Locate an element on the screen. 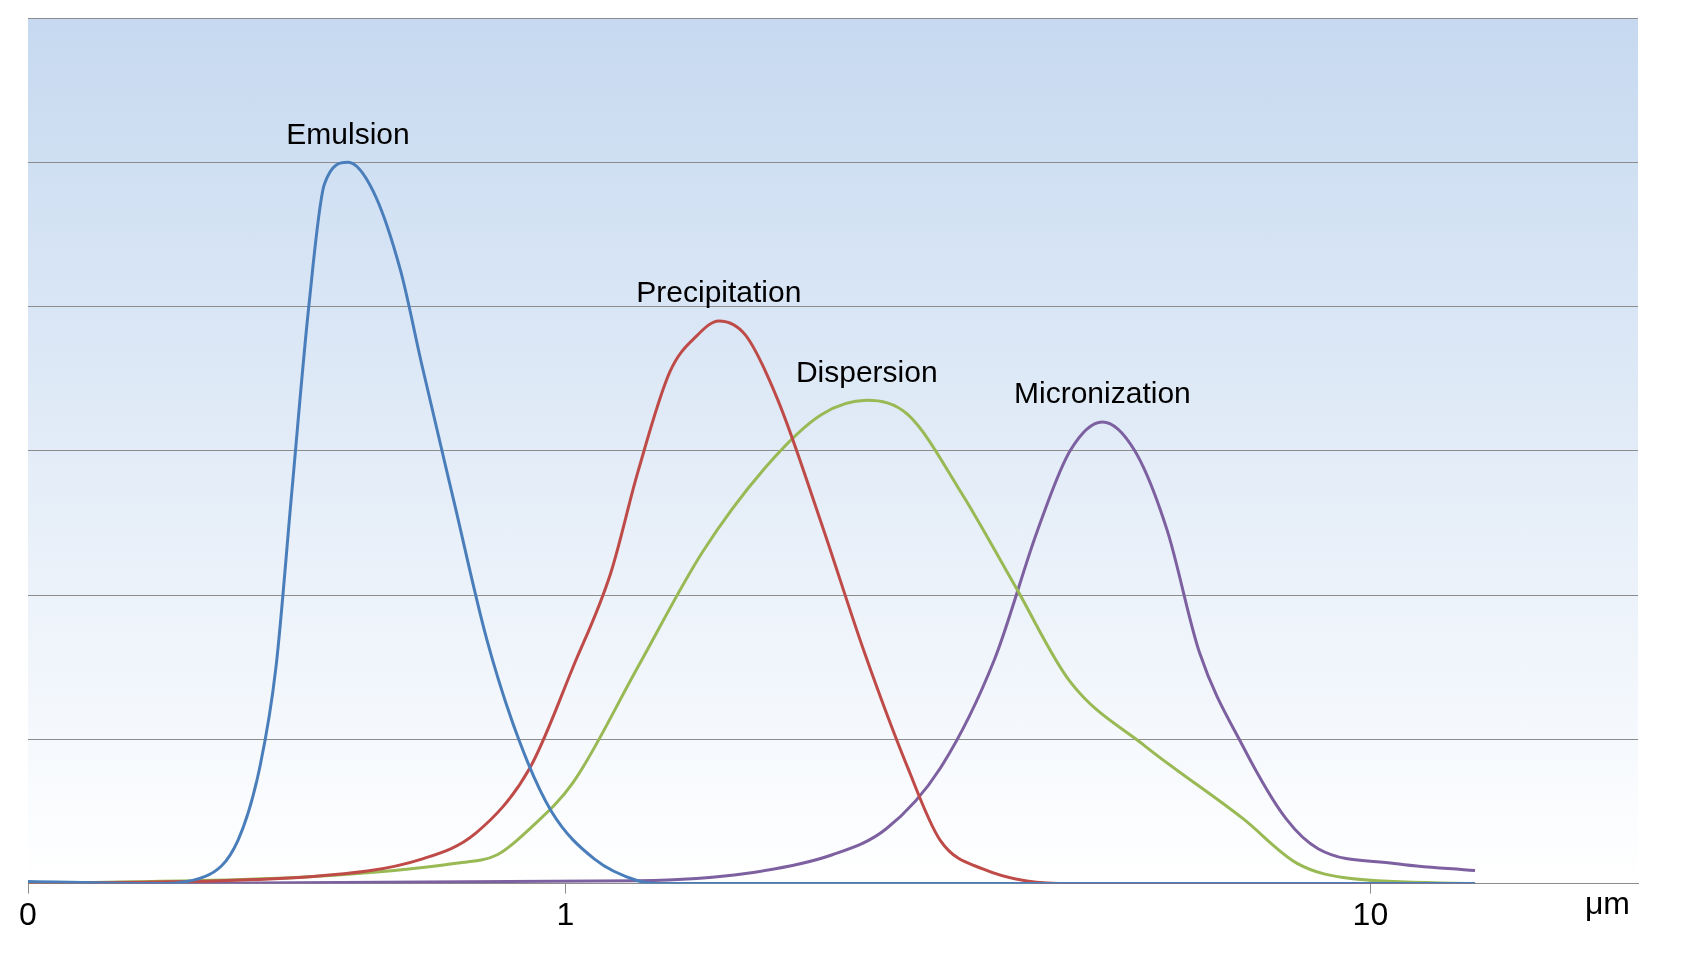  series-label: Precipitation is located at coordinates (719, 292).